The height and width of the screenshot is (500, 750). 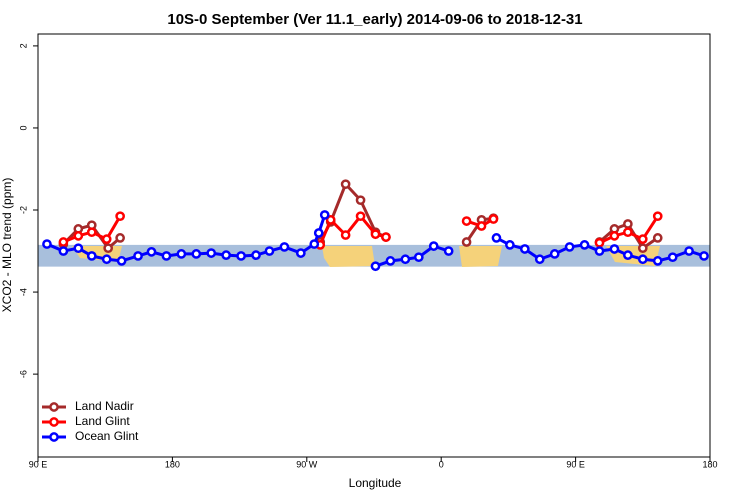 I want to click on legend-label: Ocean Glint, so click(x=107, y=436).